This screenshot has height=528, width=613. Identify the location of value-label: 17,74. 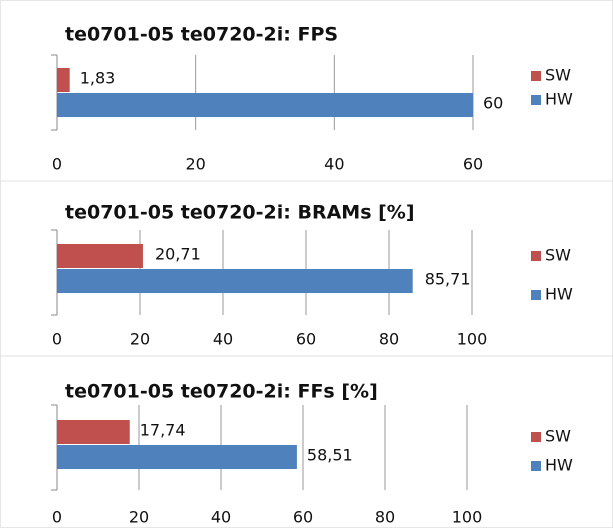
(163, 430).